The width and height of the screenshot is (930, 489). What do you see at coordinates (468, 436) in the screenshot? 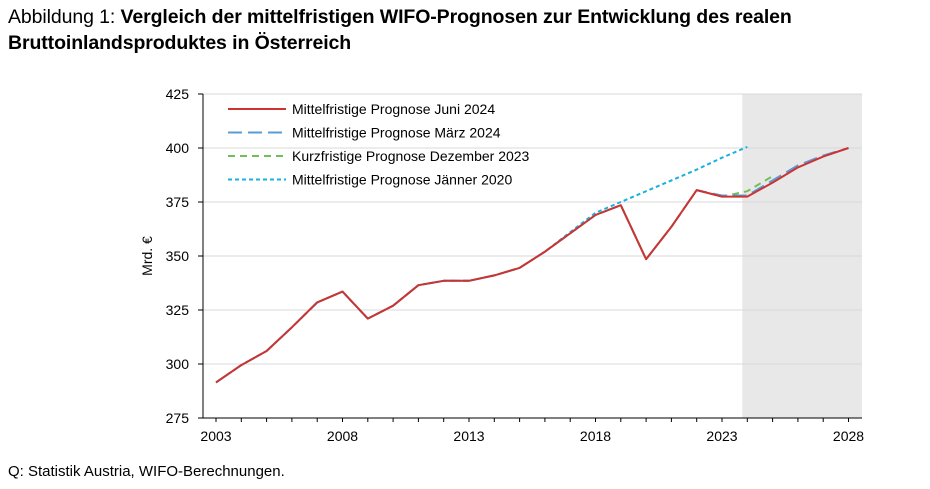
I see `x-tick-label: 2013` at bounding box center [468, 436].